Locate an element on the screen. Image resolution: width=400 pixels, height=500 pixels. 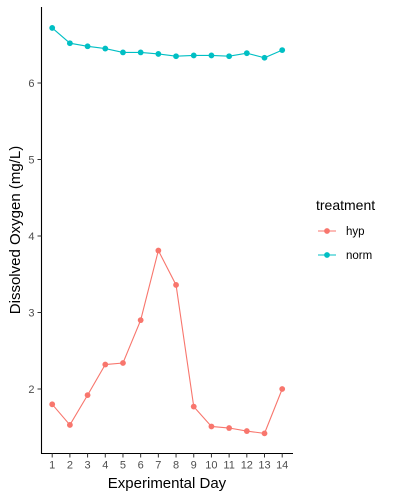
x-tick-label: 12 is located at coordinates (247, 466).